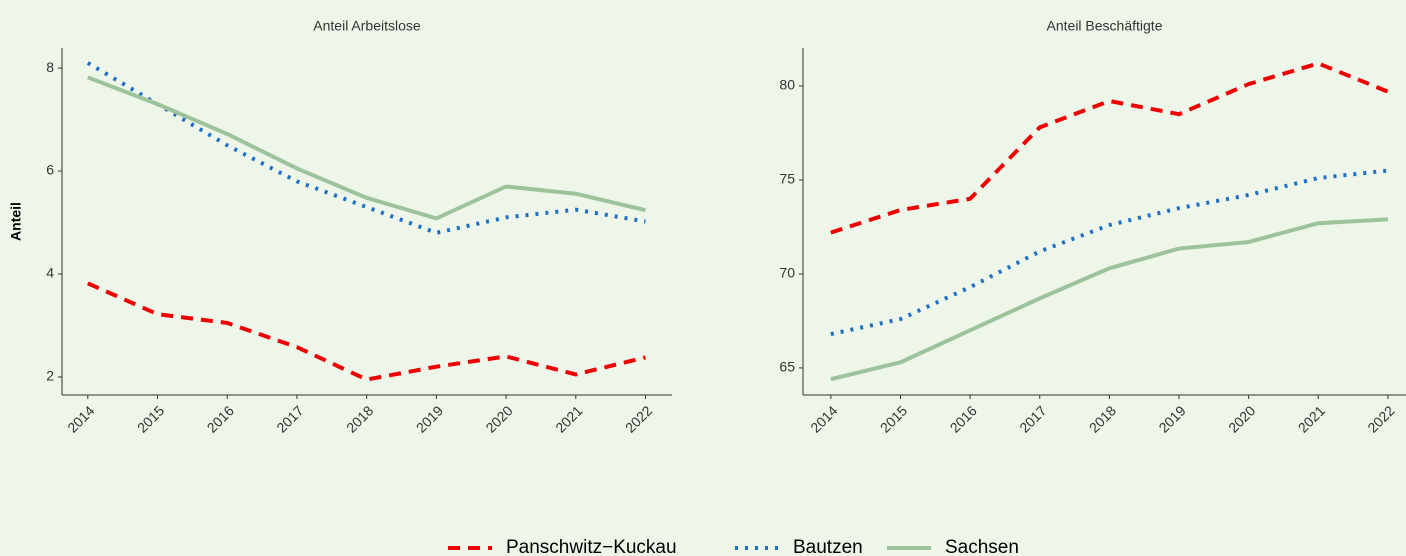 This screenshot has height=556, width=1406. Describe the element at coordinates (50, 376) in the screenshot. I see `y-tick-label: 2` at that location.